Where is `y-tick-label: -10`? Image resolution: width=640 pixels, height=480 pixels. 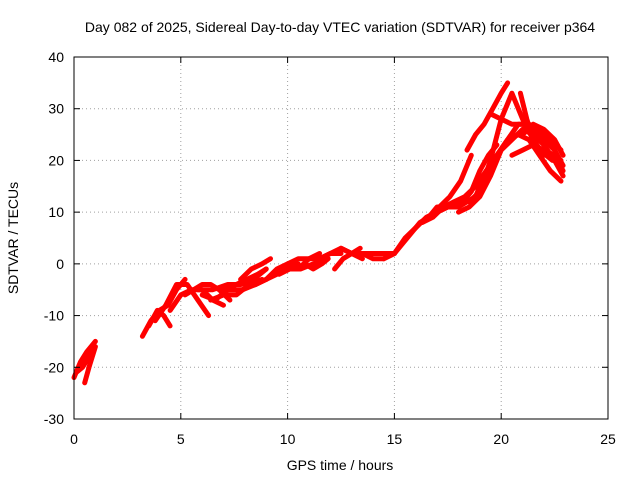 y-tick-label: -10 is located at coordinates (54, 316).